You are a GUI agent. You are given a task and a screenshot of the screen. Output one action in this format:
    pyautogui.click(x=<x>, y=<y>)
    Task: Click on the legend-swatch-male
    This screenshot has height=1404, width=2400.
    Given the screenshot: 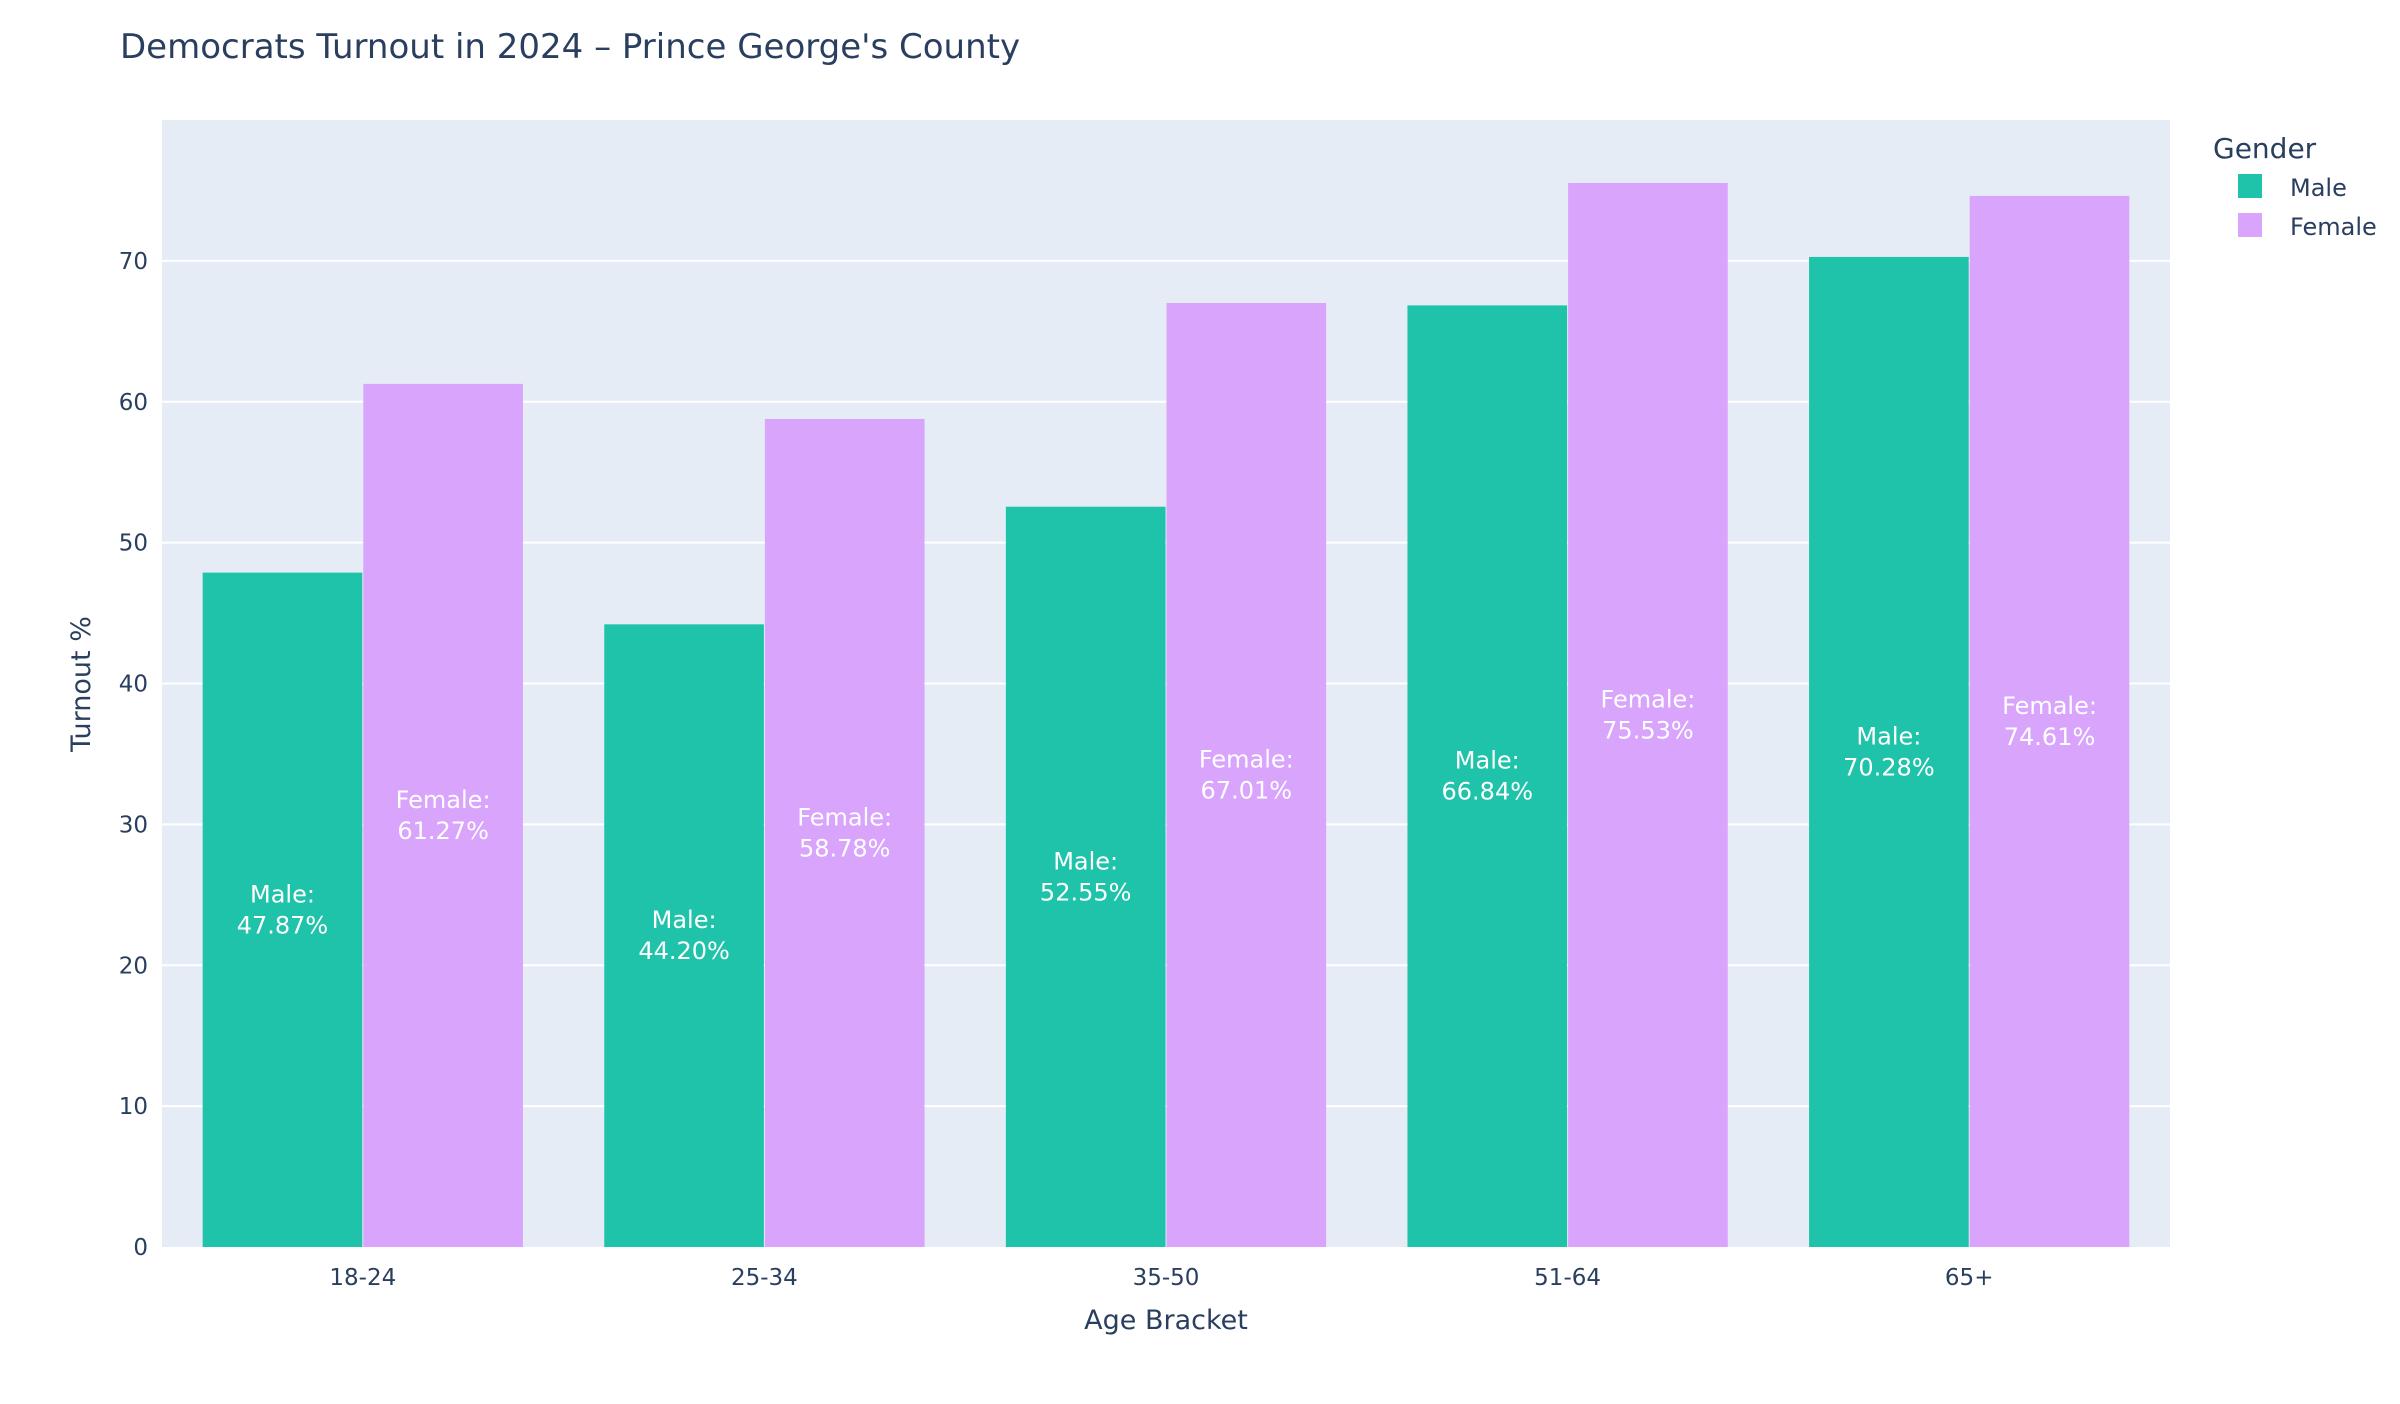 What is the action you would take?
    pyautogui.click(x=2250, y=186)
    